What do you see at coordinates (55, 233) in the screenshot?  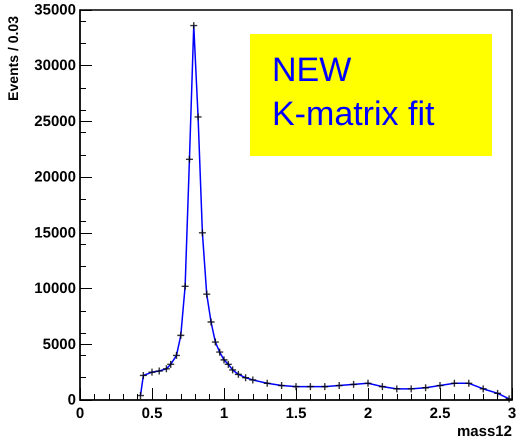 I see `y-tick-label: 15000` at bounding box center [55, 233].